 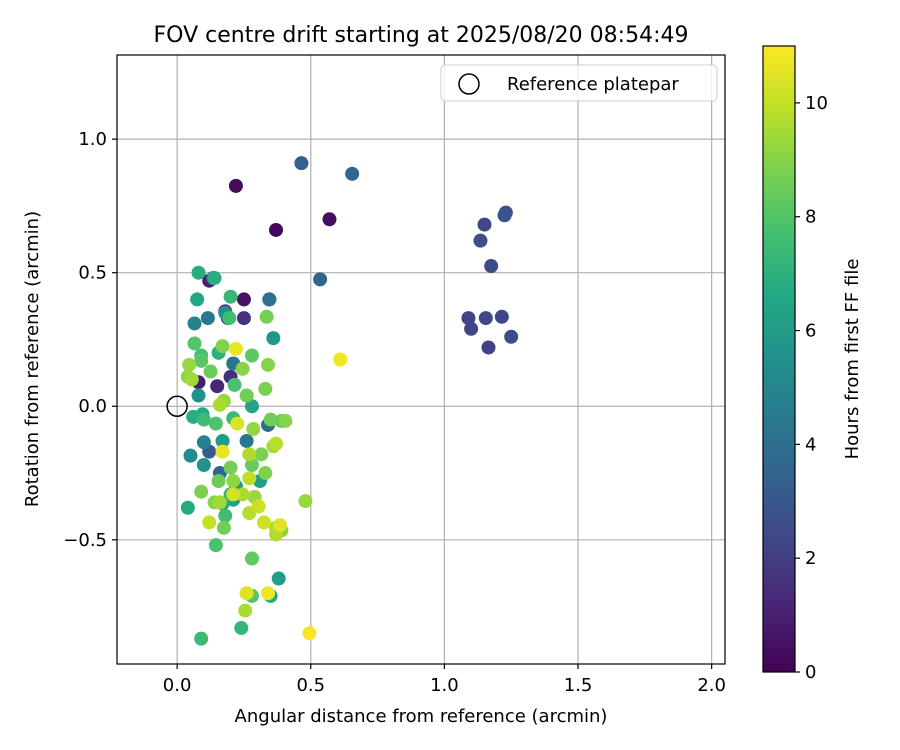 What do you see at coordinates (444, 685) in the screenshot?
I see `x-tick-label: 1.0` at bounding box center [444, 685].